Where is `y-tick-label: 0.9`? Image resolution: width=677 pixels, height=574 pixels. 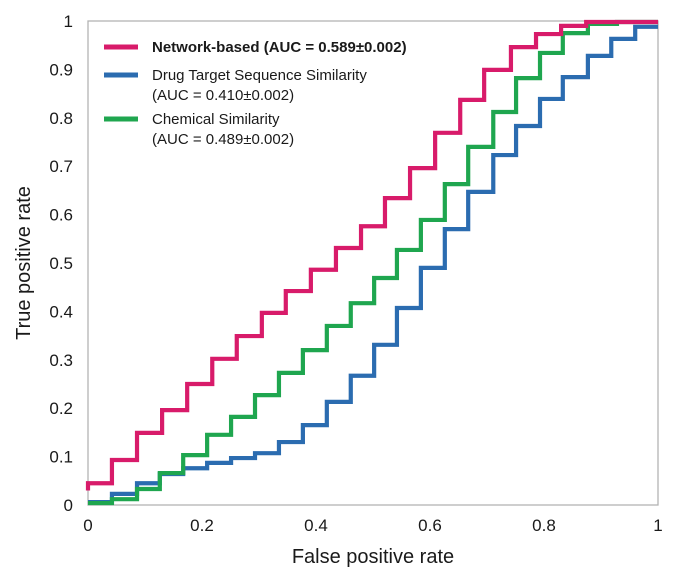
y-tick-label: 0.9 is located at coordinates (61, 69).